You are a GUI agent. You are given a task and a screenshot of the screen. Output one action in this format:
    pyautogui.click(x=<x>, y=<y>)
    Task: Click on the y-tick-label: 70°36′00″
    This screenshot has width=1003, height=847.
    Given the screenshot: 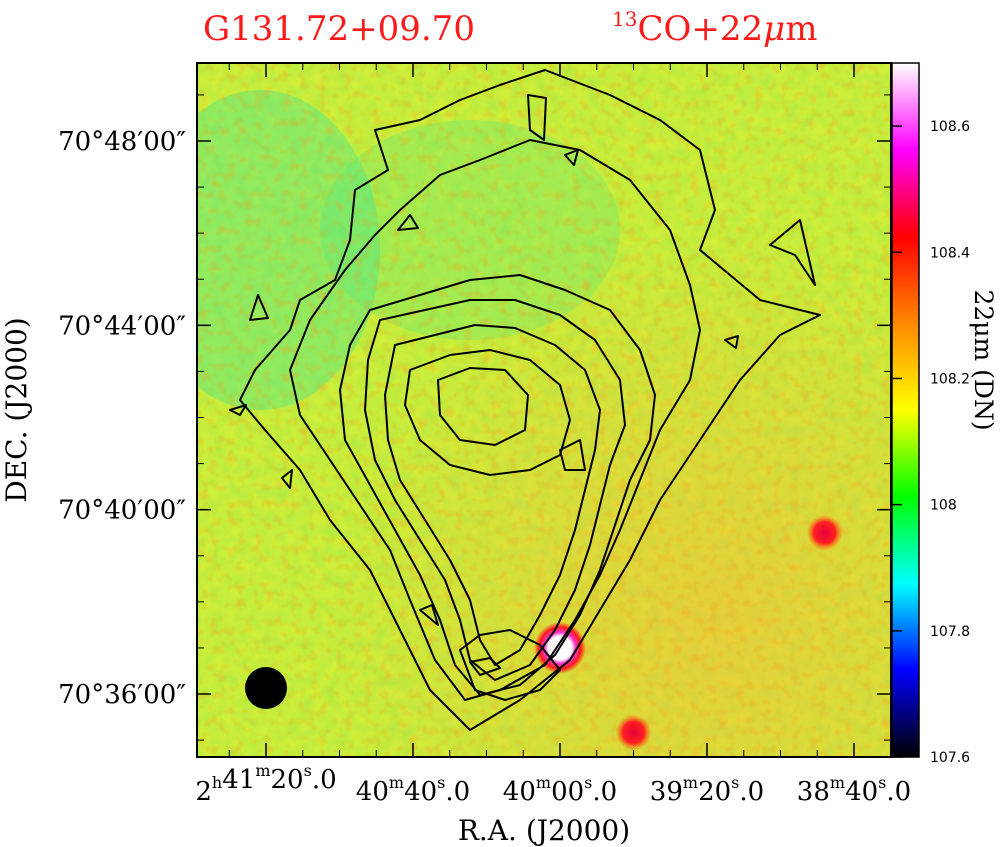 What is the action you would take?
    pyautogui.click(x=122, y=695)
    